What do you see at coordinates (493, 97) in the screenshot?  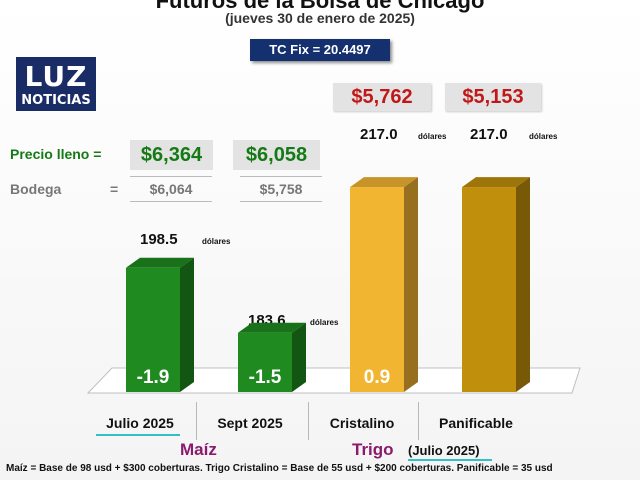 I see `price-full-panificable: $5,153` at bounding box center [493, 97].